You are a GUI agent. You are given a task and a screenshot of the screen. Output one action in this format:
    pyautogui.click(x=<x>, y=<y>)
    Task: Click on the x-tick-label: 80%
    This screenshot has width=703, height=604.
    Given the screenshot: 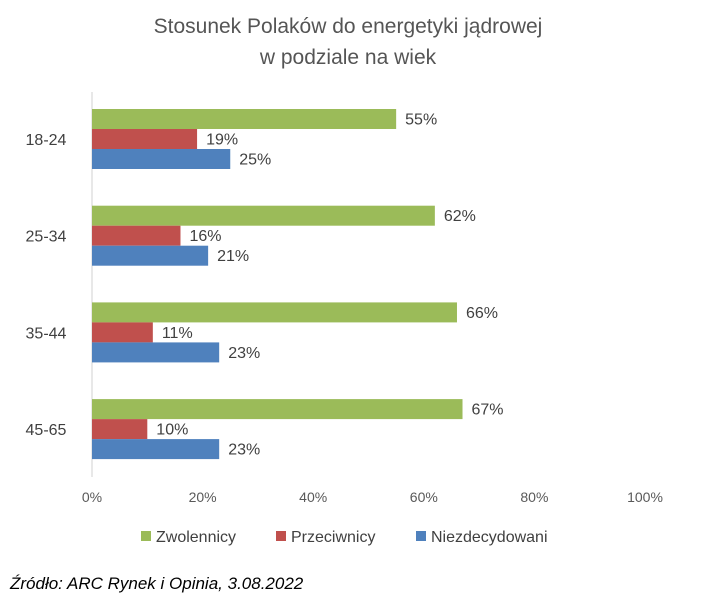 What is the action you would take?
    pyautogui.click(x=534, y=497)
    